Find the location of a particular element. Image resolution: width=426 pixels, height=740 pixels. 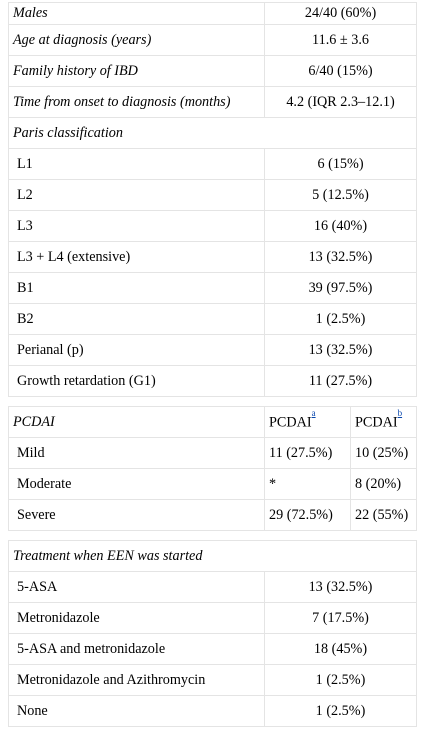

table-row: Males 24/40 (60%) is located at coordinates (213, 13).